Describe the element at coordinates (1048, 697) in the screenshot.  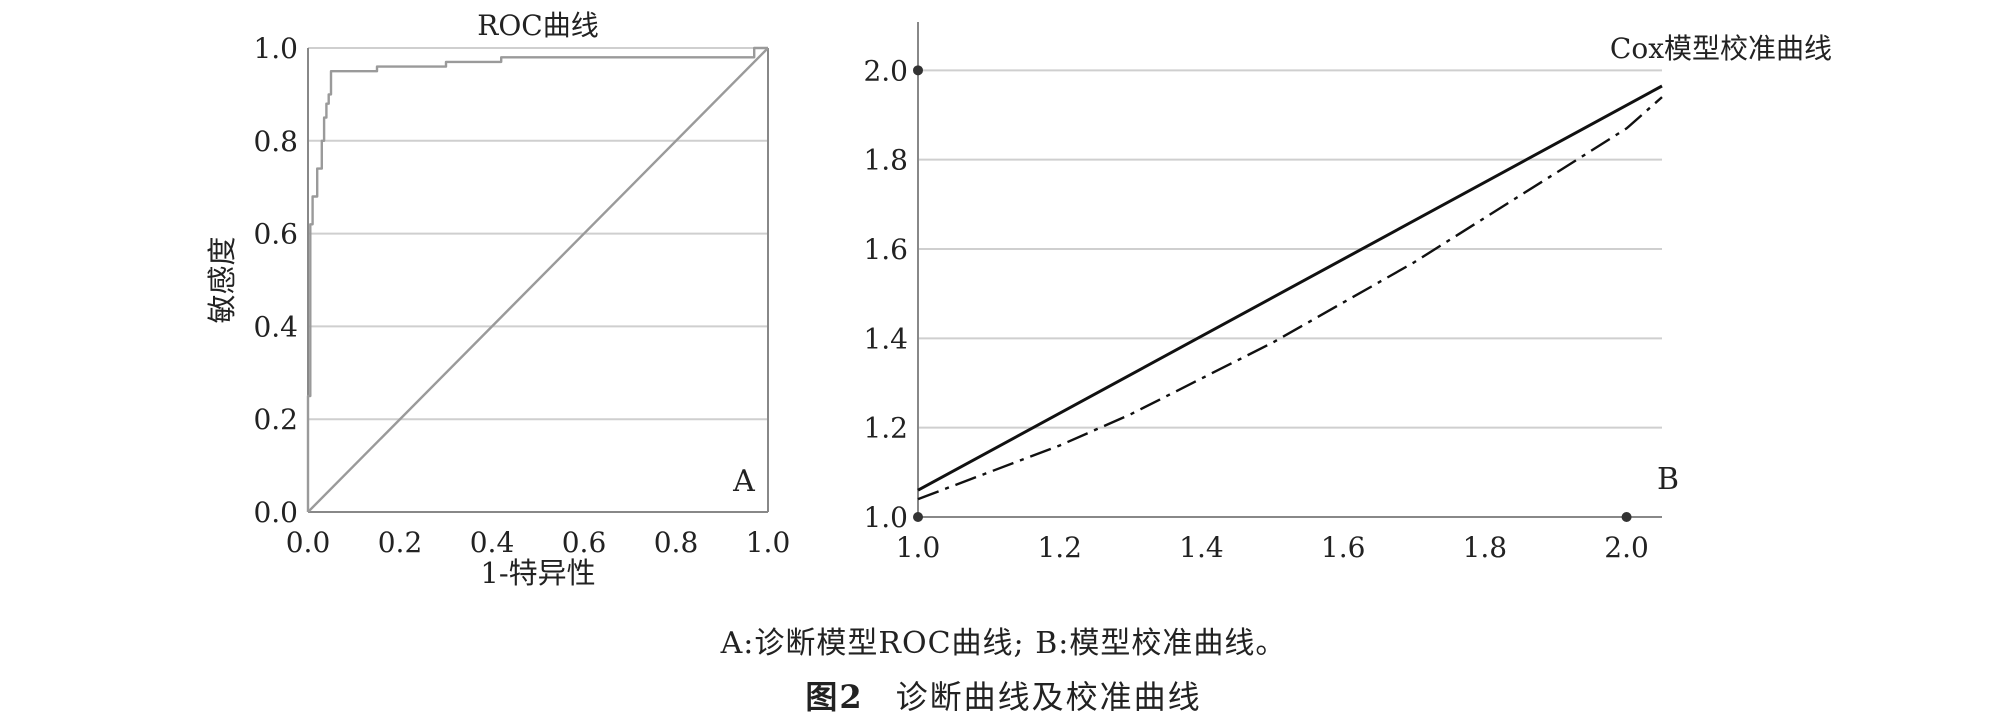
I see `figure-title: 诊断曲线及校准曲线` at that location.